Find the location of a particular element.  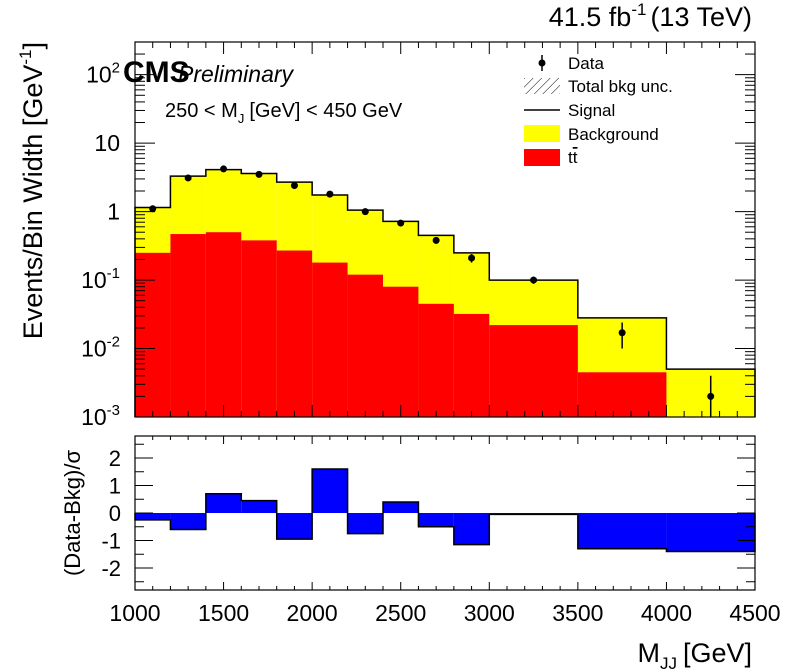

top-y-tick-label-3: 1 is located at coordinates (113, 212).